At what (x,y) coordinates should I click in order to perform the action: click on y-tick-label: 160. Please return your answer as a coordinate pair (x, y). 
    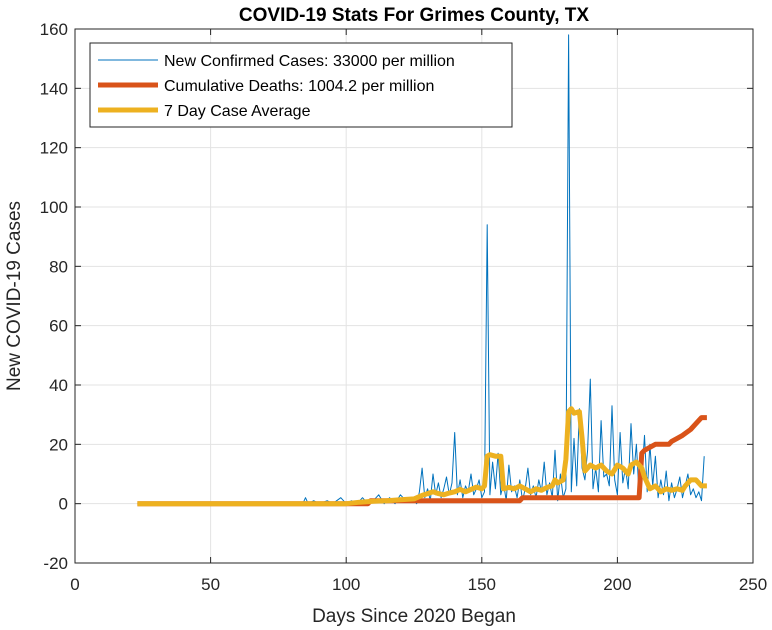
    Looking at the image, I should click on (54, 29).